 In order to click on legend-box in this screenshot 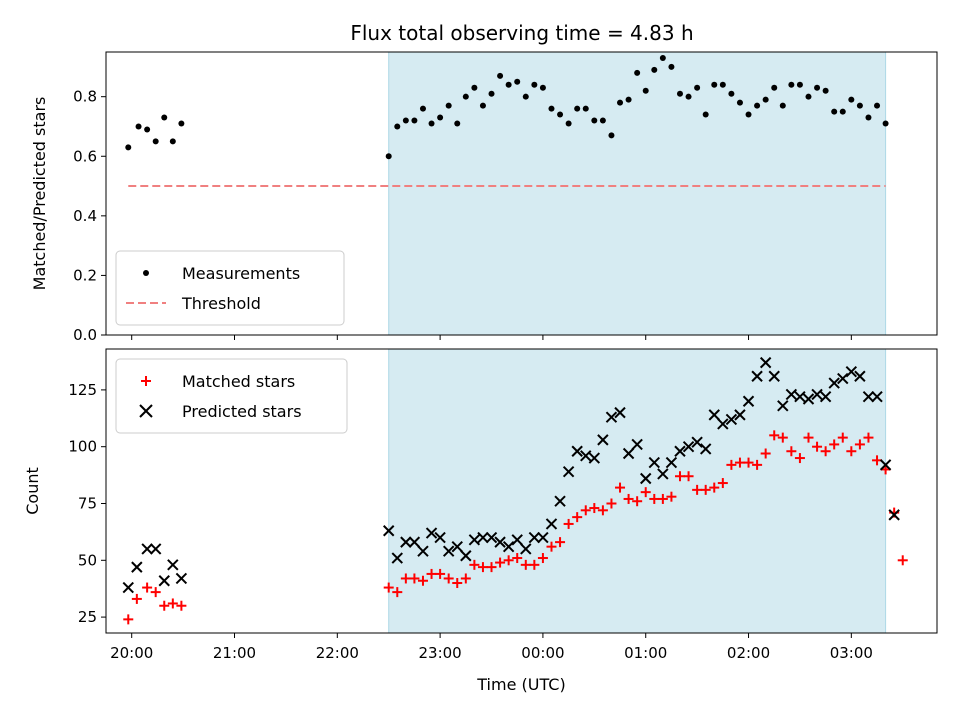, I will do `click(231, 396)`.